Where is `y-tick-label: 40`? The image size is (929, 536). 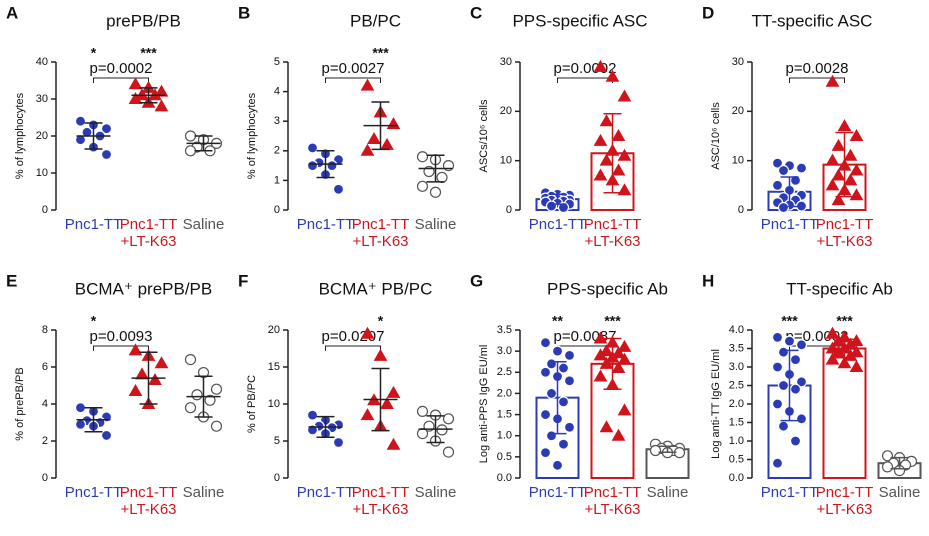 y-tick-label: 40 is located at coordinates (42, 62).